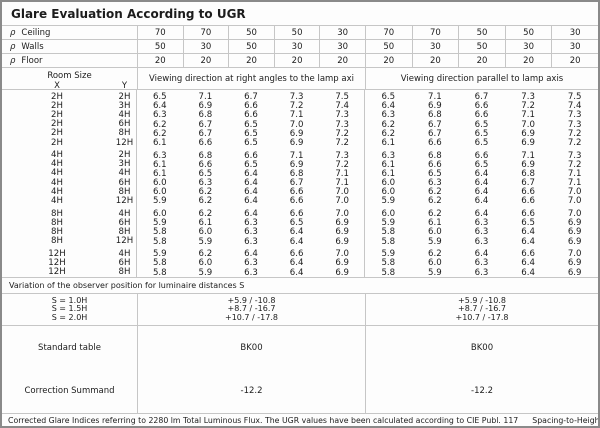 Image resolution: width=600 pixels, height=428 pixels. I want to click on room-size-y: 4H, so click(124, 253).